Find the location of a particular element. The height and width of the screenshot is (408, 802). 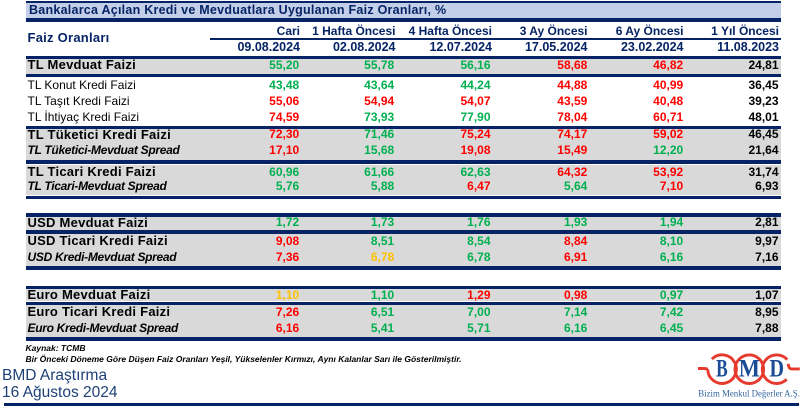

svg-text: M is located at coordinates (749, 369).